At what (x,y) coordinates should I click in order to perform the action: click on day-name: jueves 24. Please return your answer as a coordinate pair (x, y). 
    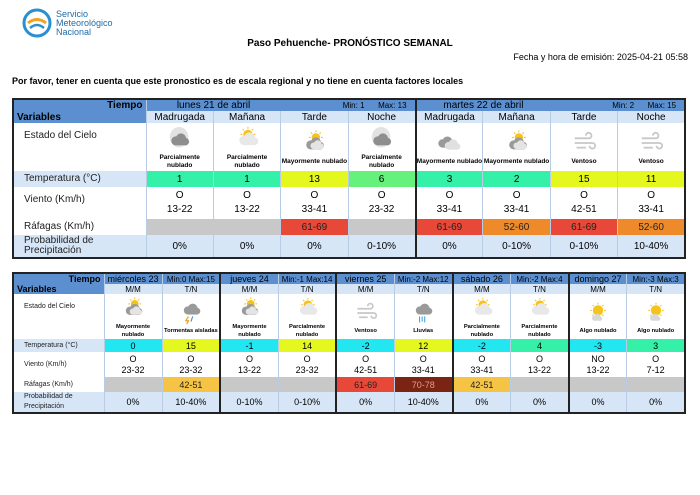
    Looking at the image, I should click on (249, 278).